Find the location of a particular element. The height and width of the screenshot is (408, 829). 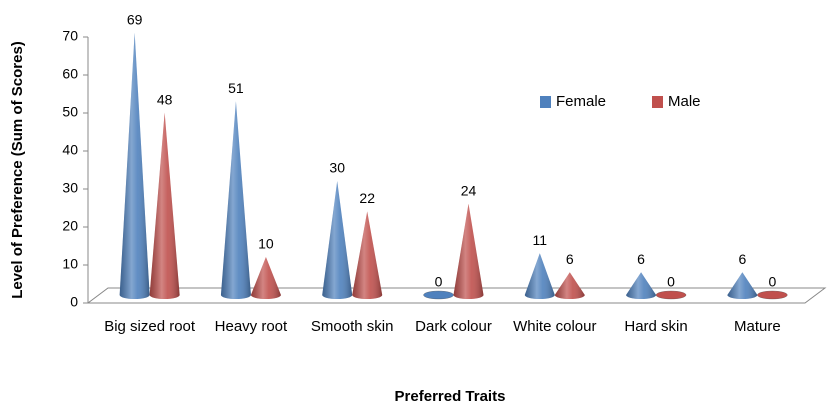

value-label: 24 is located at coordinates (469, 191).